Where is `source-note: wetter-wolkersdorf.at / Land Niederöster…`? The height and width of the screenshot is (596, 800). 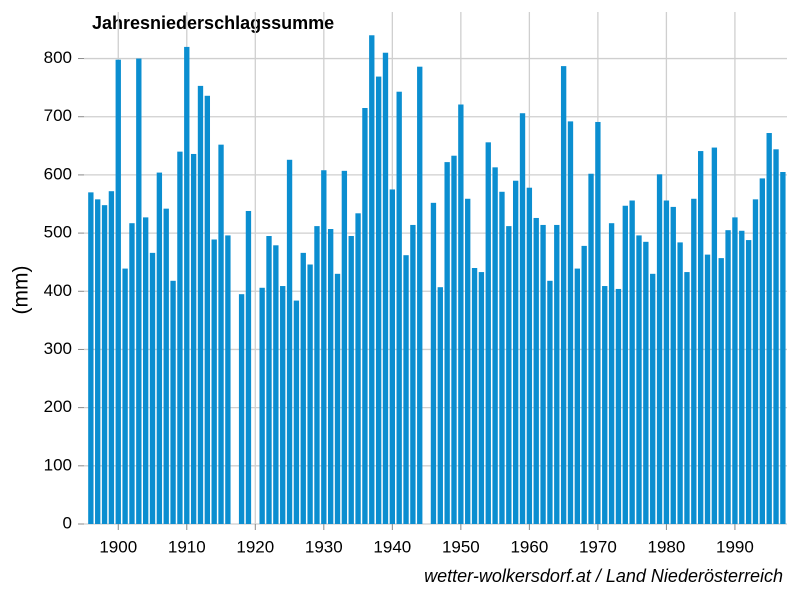 source-note: wetter-wolkersdorf.at / Land Niederöster… is located at coordinates (603, 576).